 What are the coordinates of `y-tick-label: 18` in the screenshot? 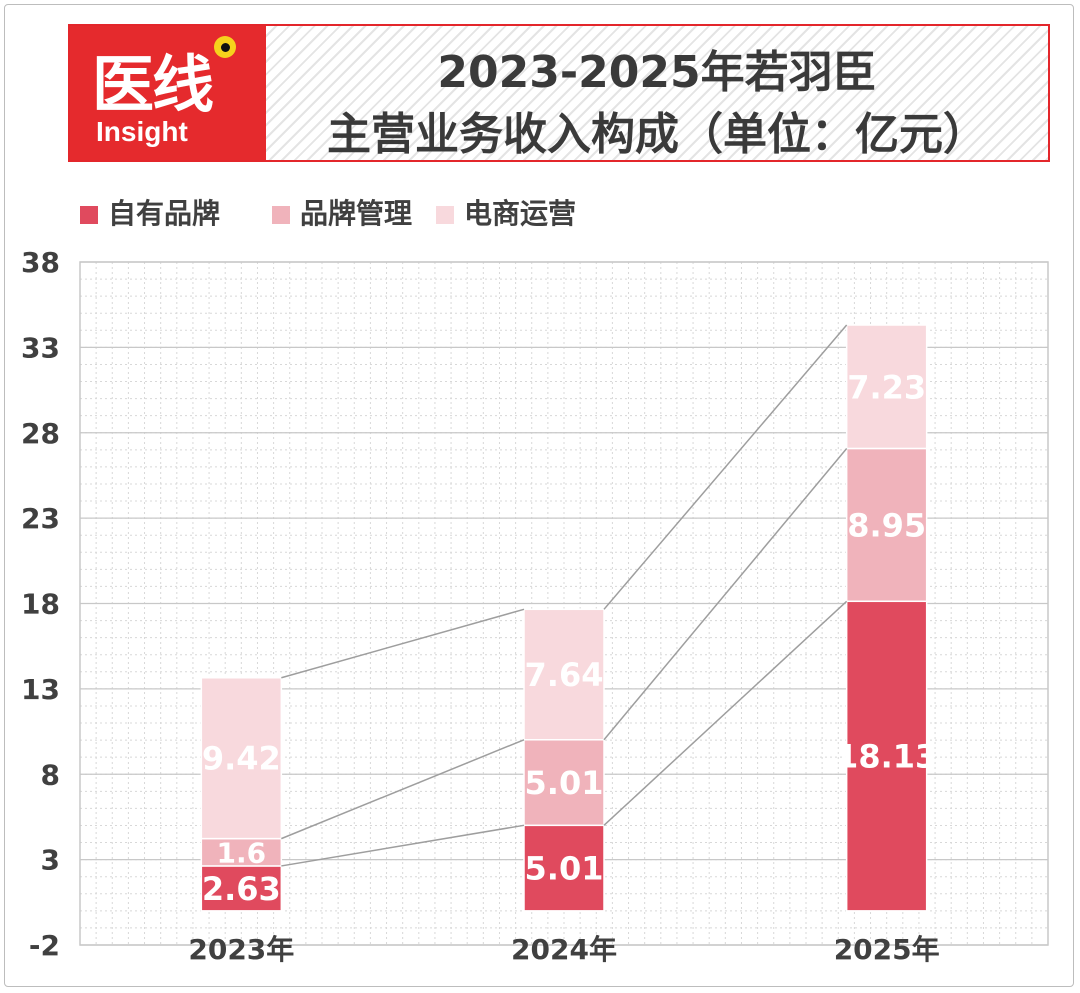 It's located at (40, 604).